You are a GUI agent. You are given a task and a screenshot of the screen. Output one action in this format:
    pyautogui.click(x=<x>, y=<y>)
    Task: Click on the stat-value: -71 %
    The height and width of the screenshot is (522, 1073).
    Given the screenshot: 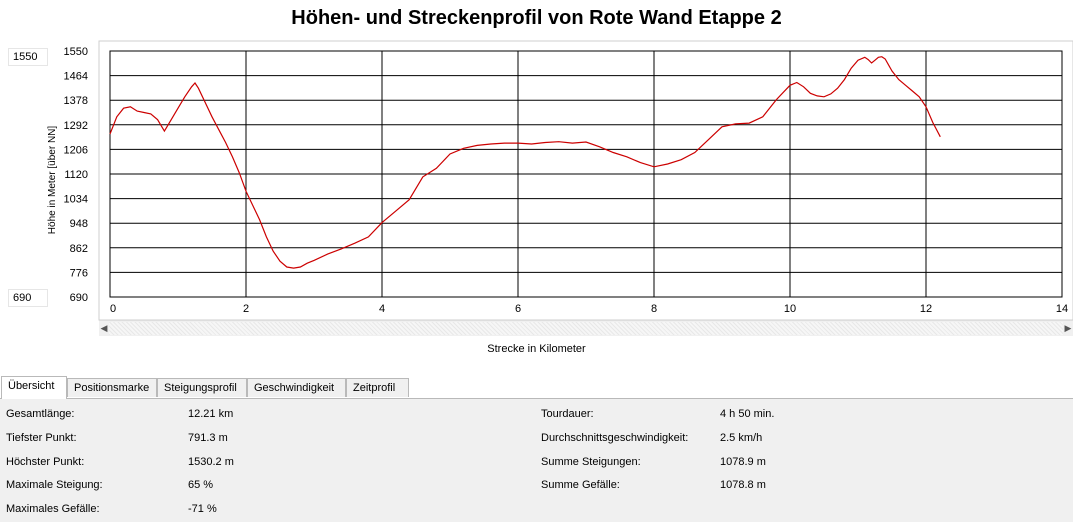 What is the action you would take?
    pyautogui.click(x=202, y=509)
    